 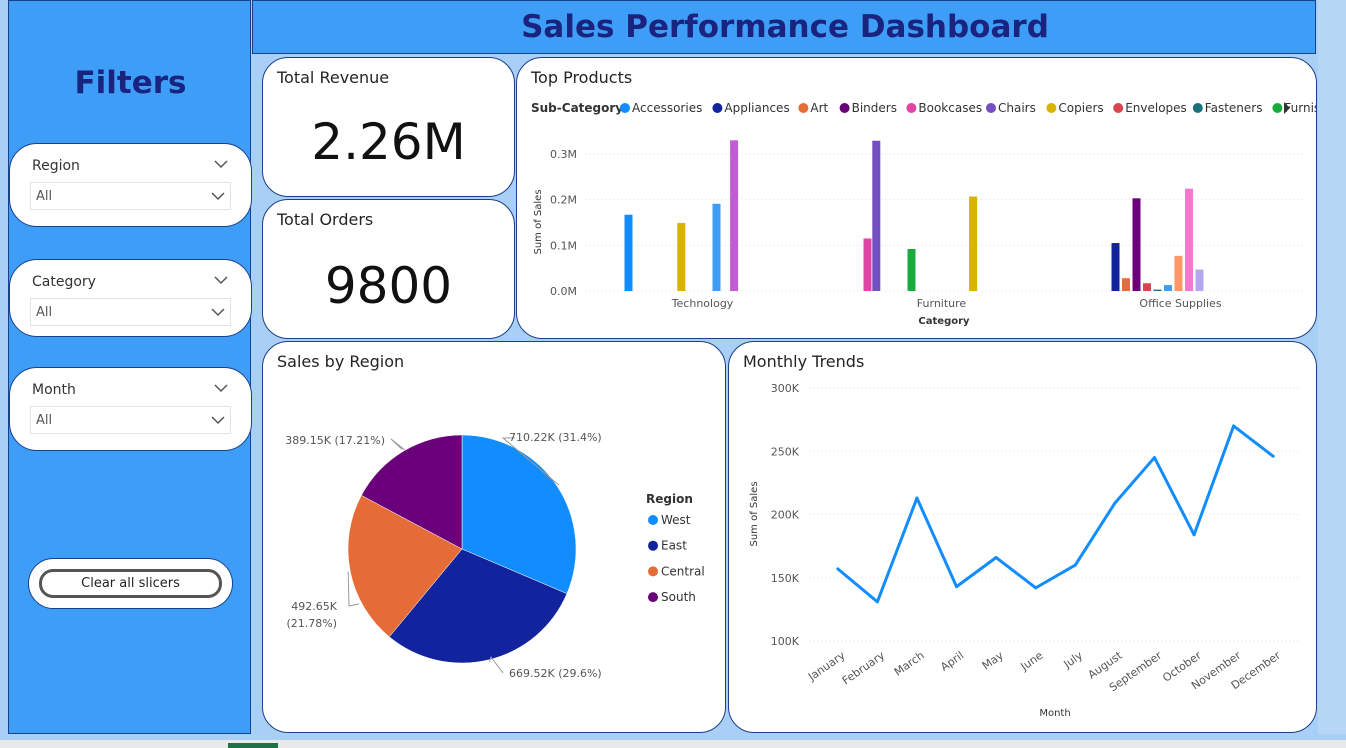 I want to click on legend-label: Copiers, so click(x=1080, y=108).